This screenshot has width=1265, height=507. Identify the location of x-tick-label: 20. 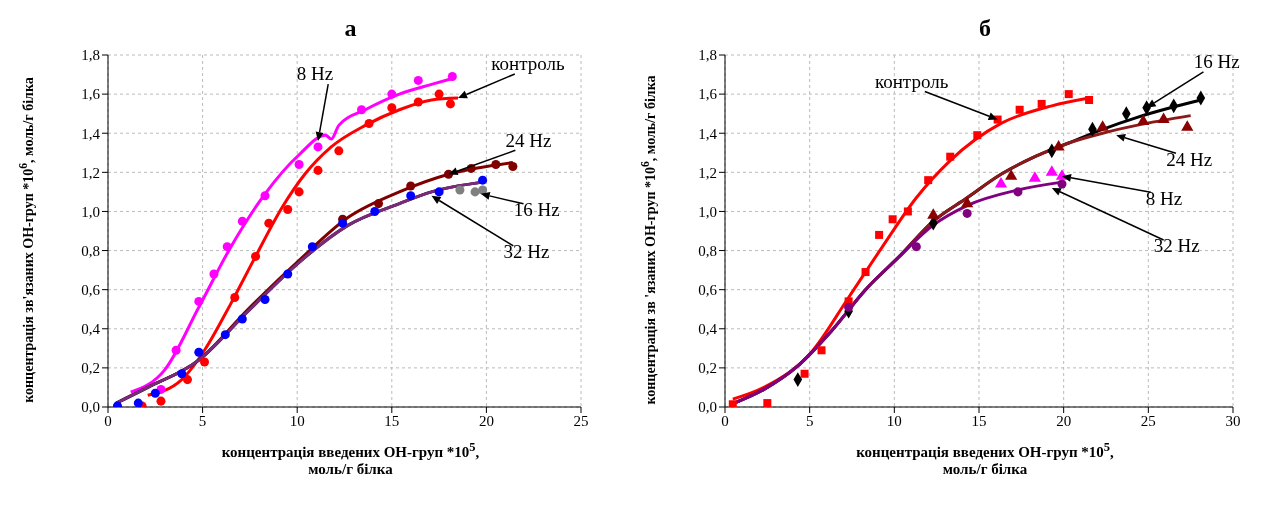
(486, 420).